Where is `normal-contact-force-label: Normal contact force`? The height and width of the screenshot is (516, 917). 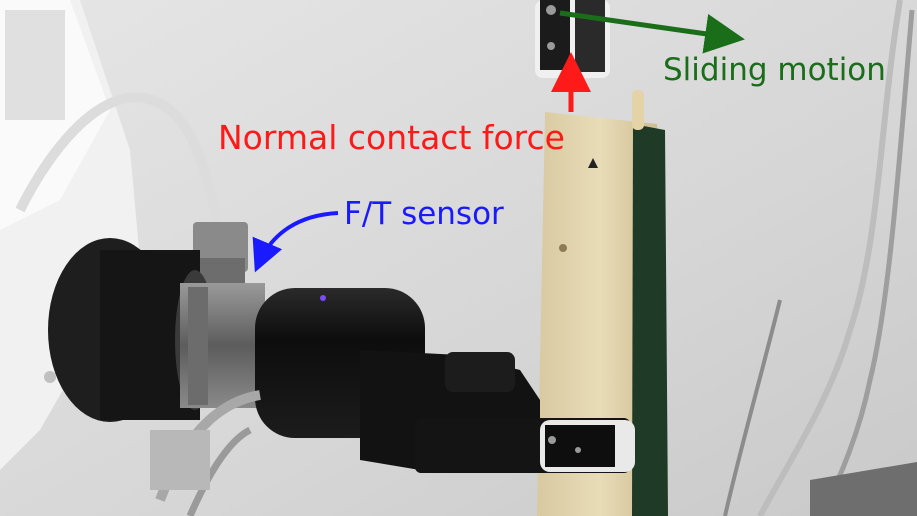
normal-contact-force-label: Normal contact force is located at coordinates (391, 137).